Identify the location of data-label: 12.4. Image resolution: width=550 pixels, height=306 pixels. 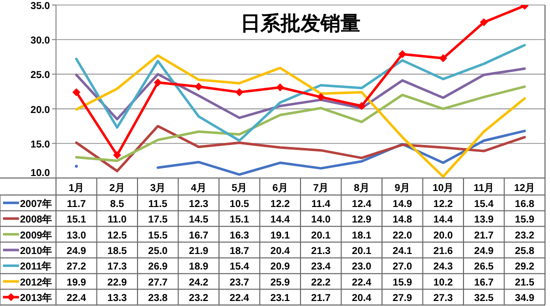
(362, 204).